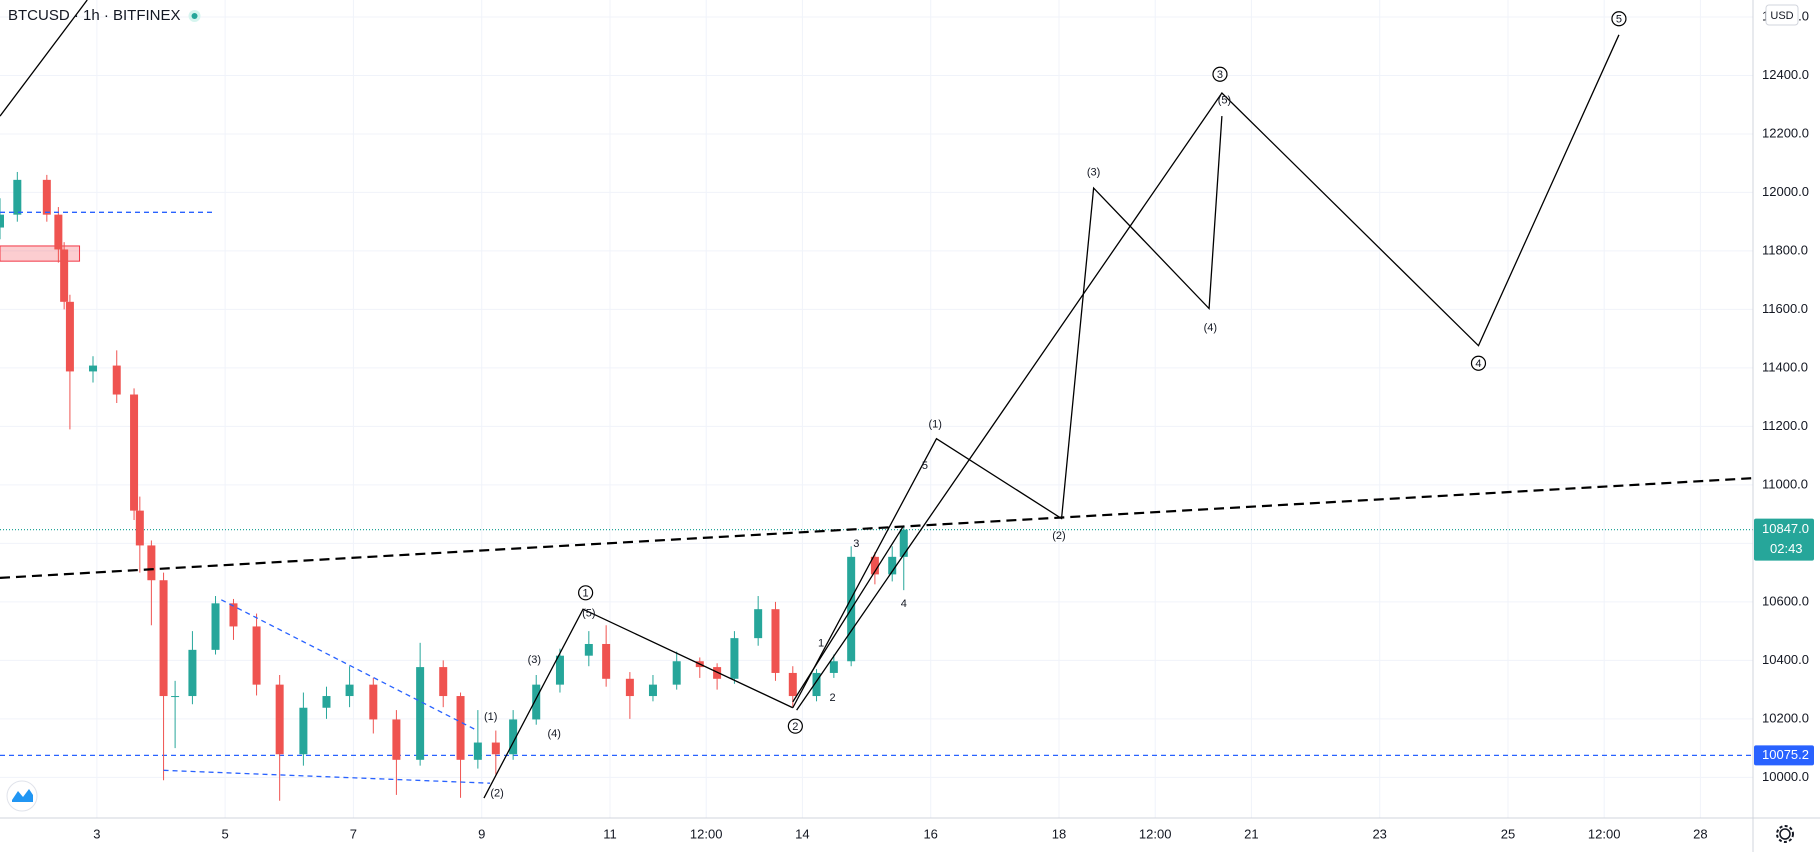  I want to click on gear-icon, so click(1785, 834).